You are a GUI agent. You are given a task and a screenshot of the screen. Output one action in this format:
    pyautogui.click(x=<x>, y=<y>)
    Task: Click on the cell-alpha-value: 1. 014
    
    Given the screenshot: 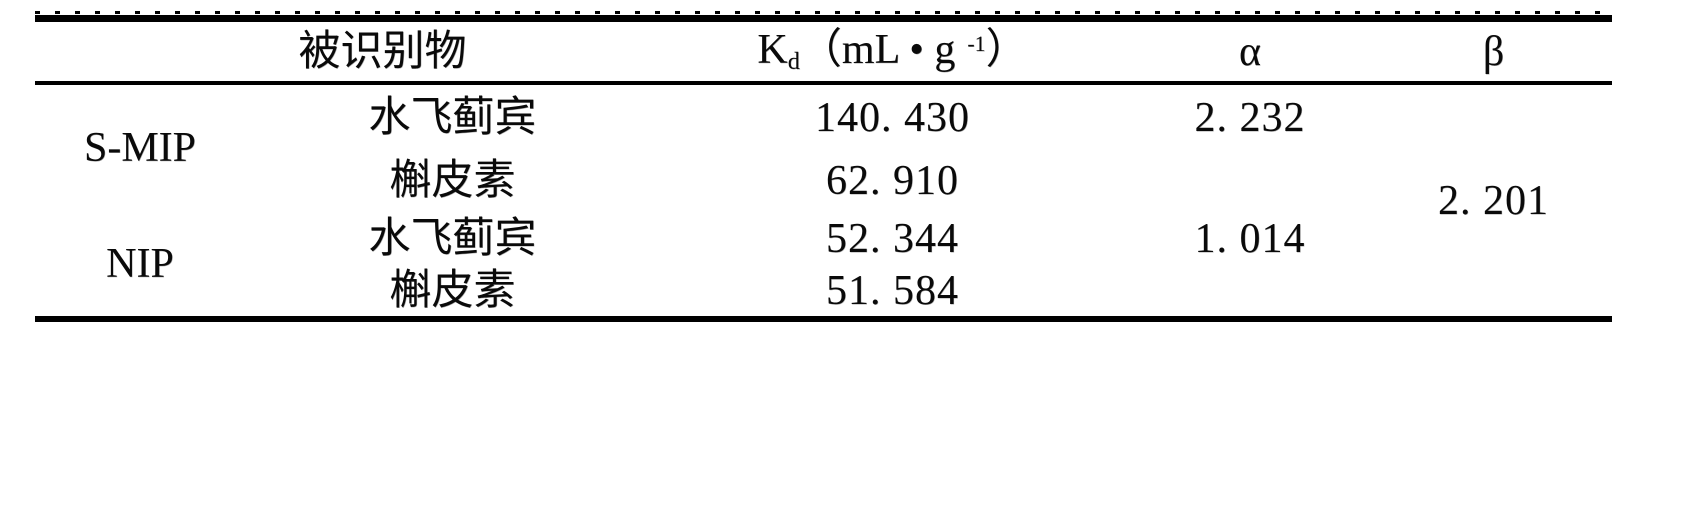 What is the action you would take?
    pyautogui.click(x=1250, y=238)
    